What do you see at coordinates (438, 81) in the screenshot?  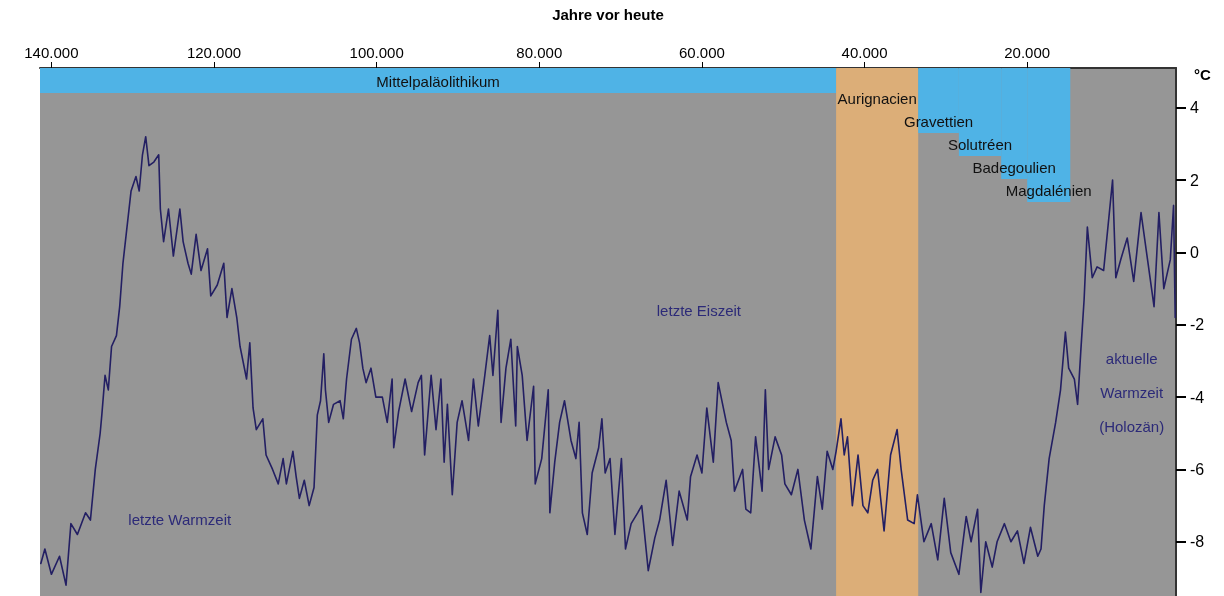 I see `band-label: Mittelpaläolithikum` at bounding box center [438, 81].